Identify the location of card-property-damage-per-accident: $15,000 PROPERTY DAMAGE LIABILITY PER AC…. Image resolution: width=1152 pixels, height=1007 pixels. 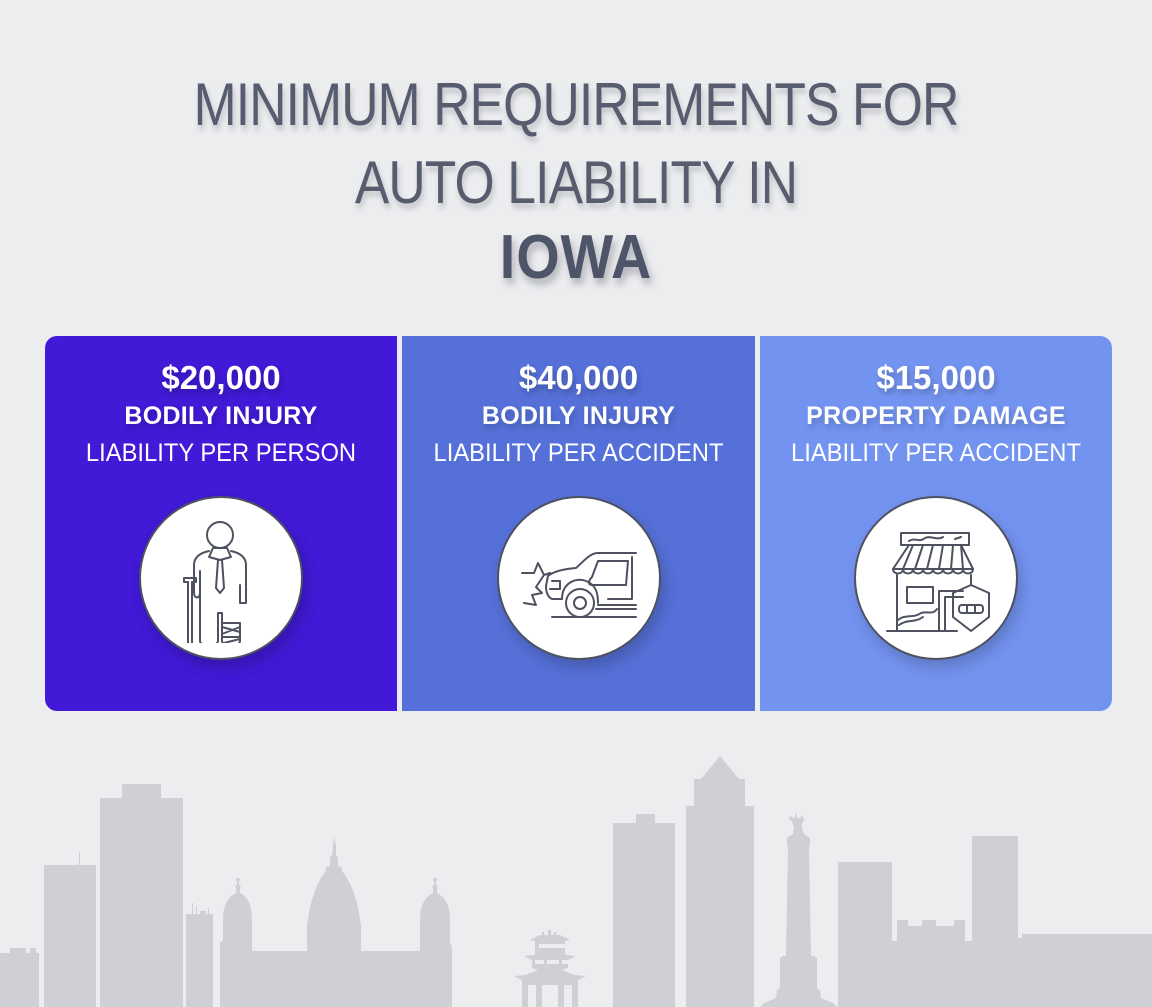
(936, 523).